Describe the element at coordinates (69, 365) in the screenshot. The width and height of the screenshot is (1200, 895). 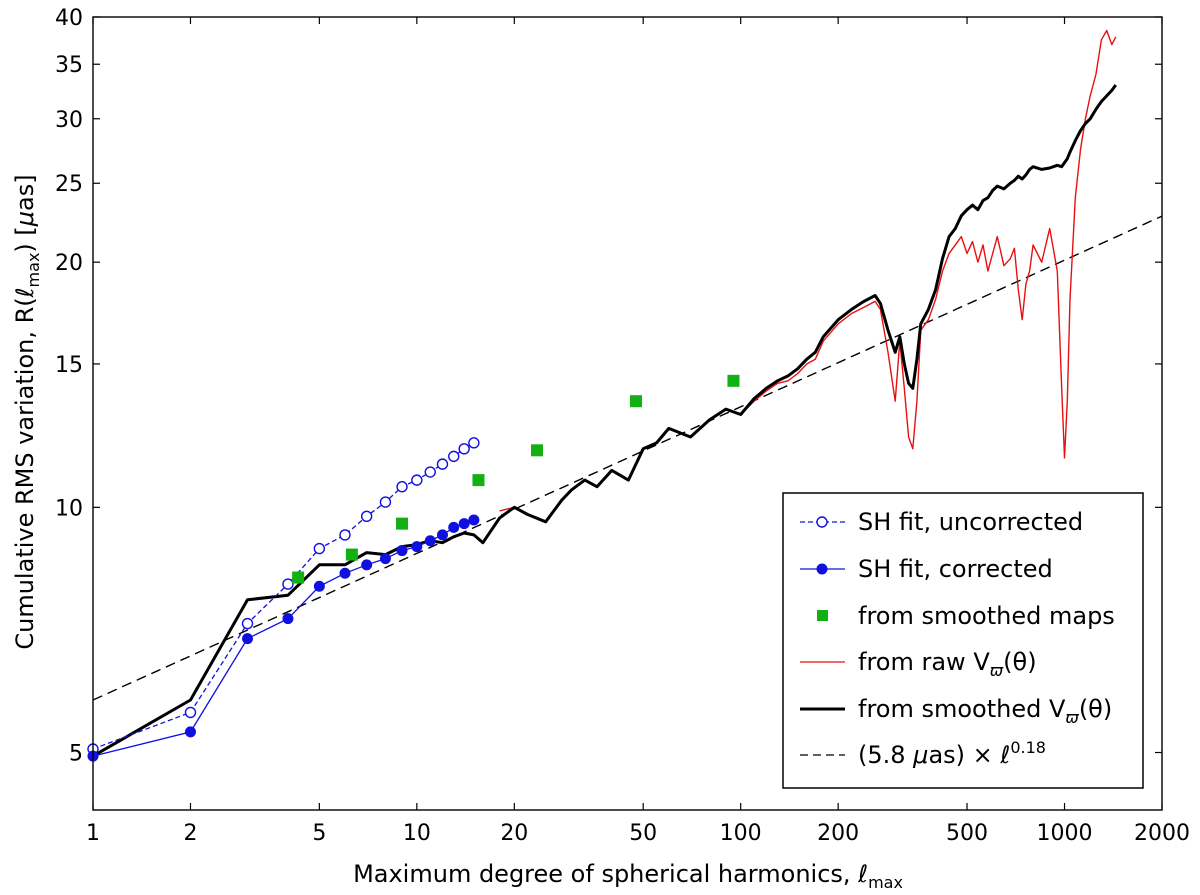
I see `y-tick-label: 15` at that location.